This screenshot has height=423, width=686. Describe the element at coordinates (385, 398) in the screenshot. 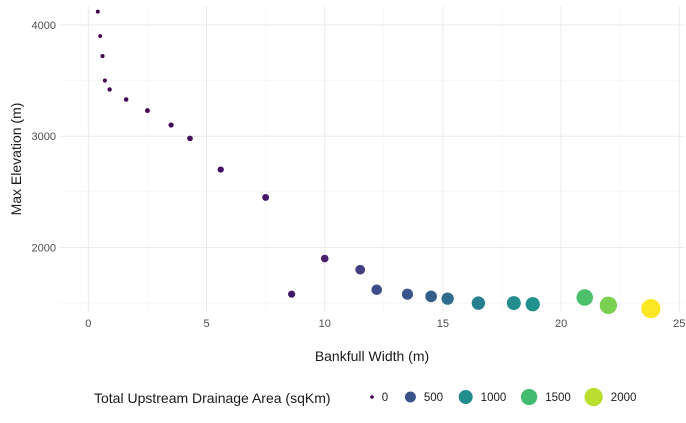

I see `legend-label: 0` at that location.